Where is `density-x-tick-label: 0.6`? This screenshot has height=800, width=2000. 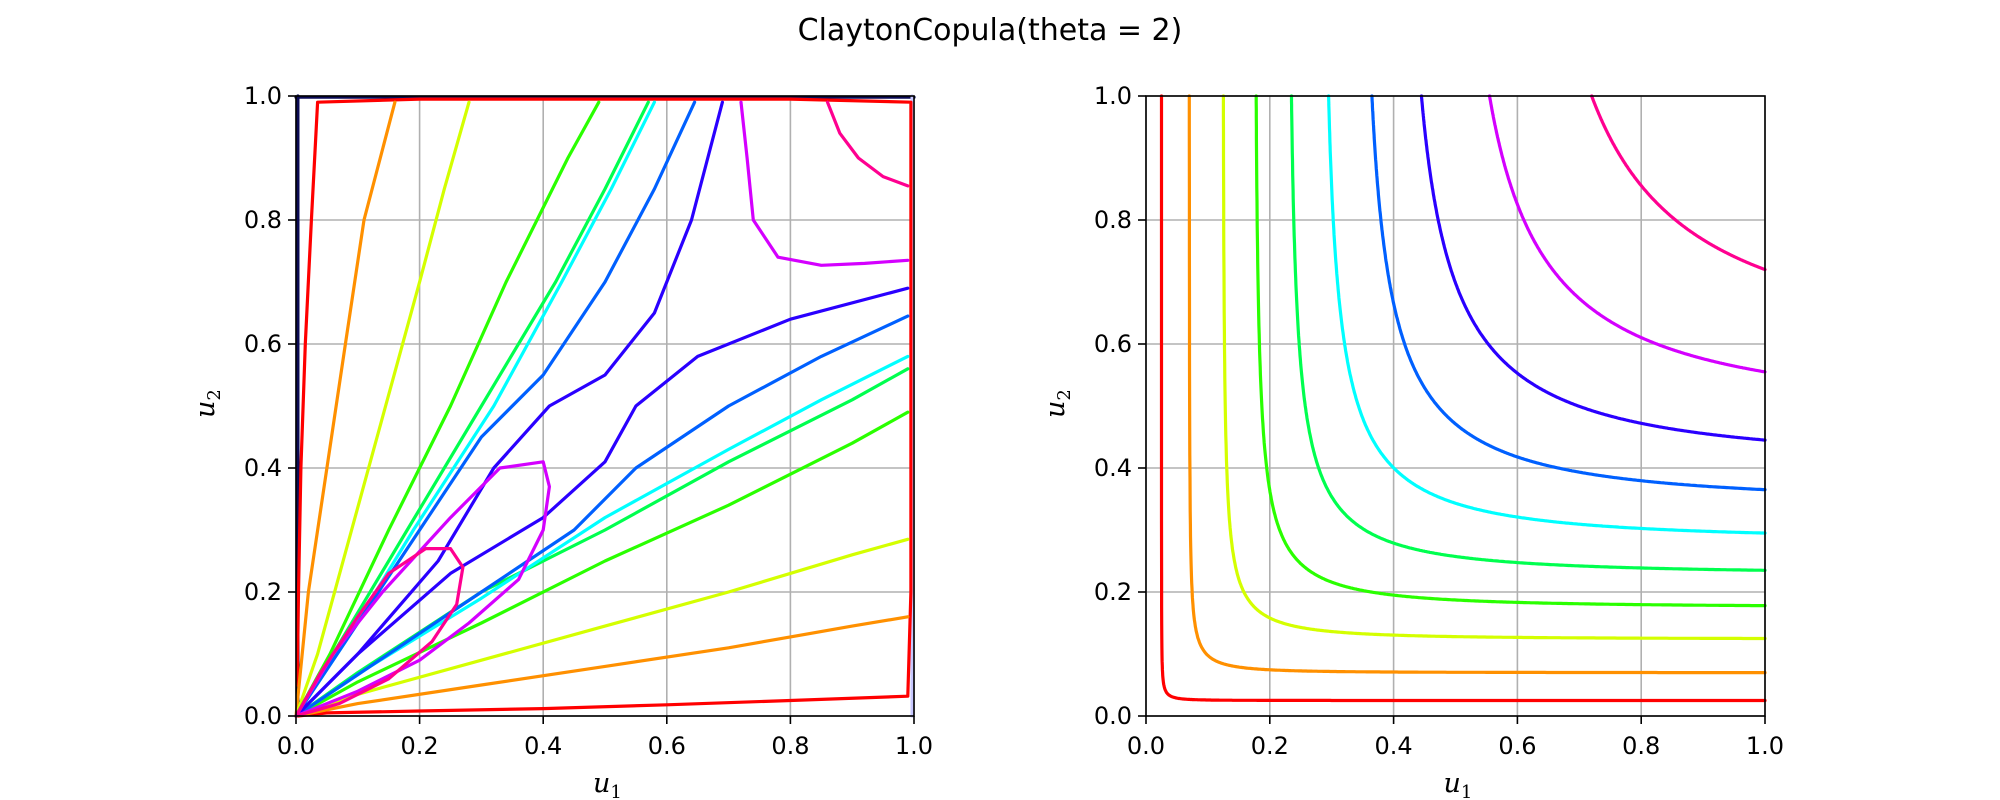
density-x-tick-label: 0.6 is located at coordinates (667, 746).